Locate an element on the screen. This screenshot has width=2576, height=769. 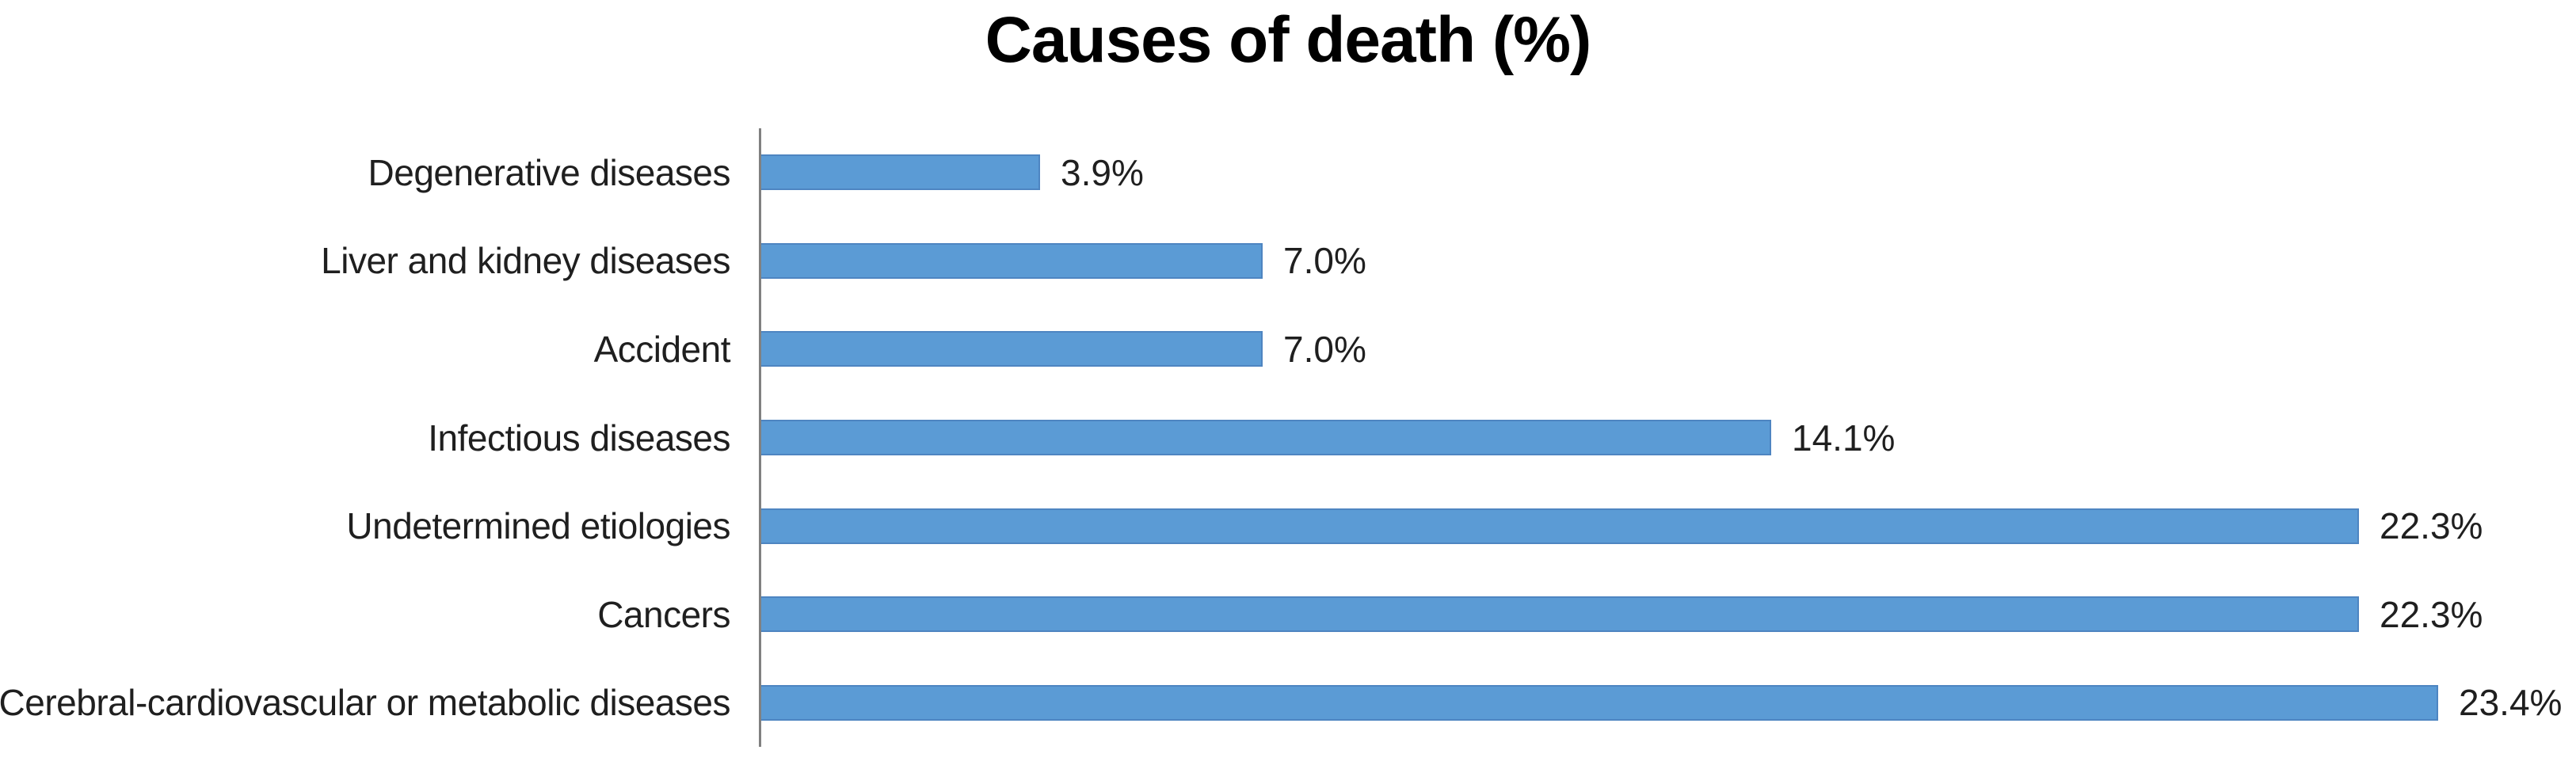
chart-row: Cancers 22.3% is located at coordinates (1288, 614).